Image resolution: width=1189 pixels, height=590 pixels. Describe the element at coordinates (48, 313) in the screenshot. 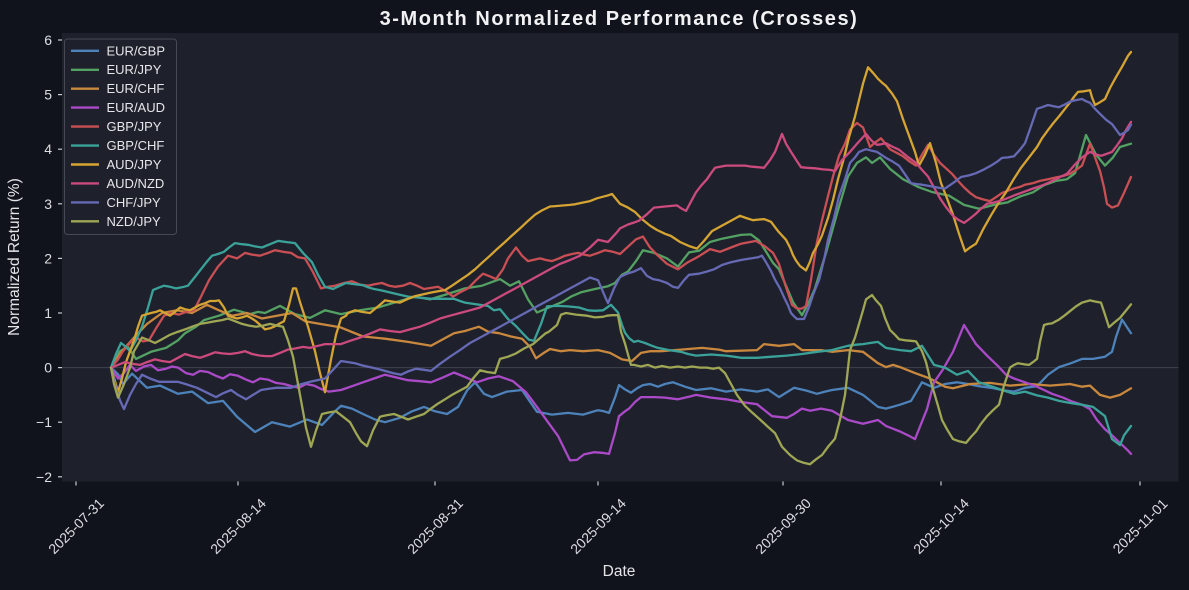

I see `svg-text: 1` at that location.